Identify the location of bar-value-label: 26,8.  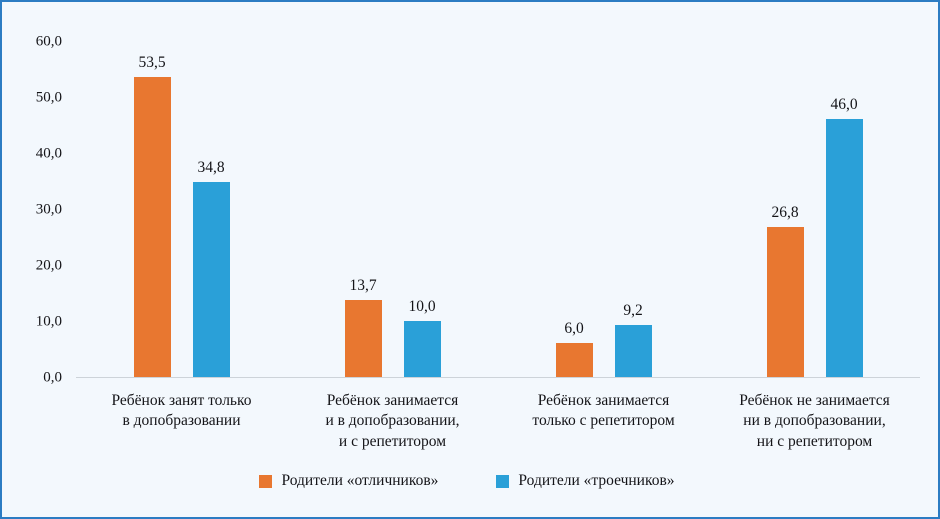
(785, 212).